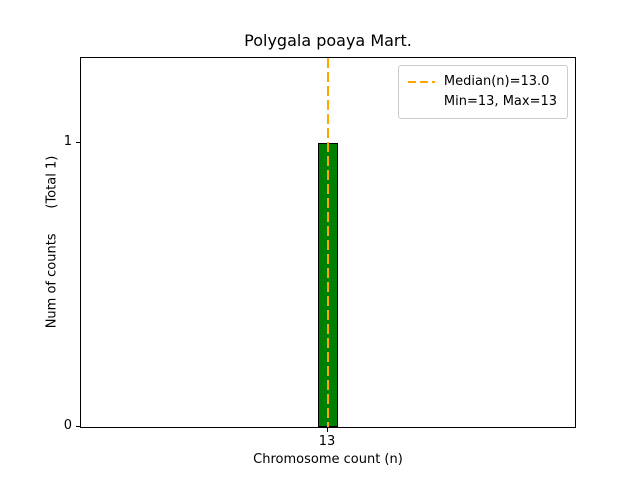 The height and width of the screenshot is (480, 640). Describe the element at coordinates (67, 425) in the screenshot. I see `y-tick-label: 0` at that location.